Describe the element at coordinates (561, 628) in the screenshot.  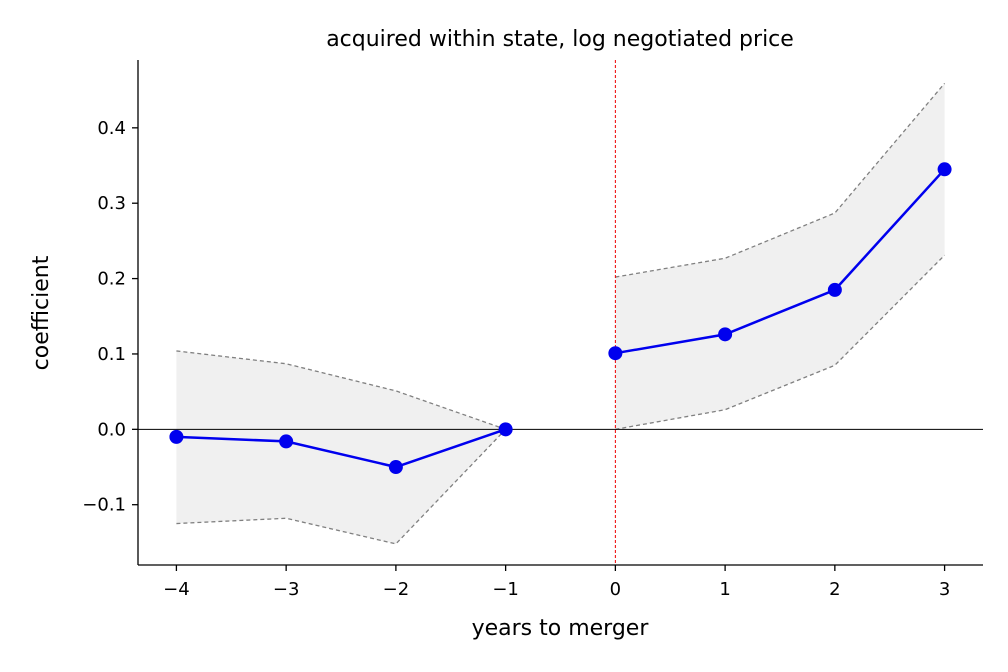
I see `x-axis-label: years to merger` at that location.